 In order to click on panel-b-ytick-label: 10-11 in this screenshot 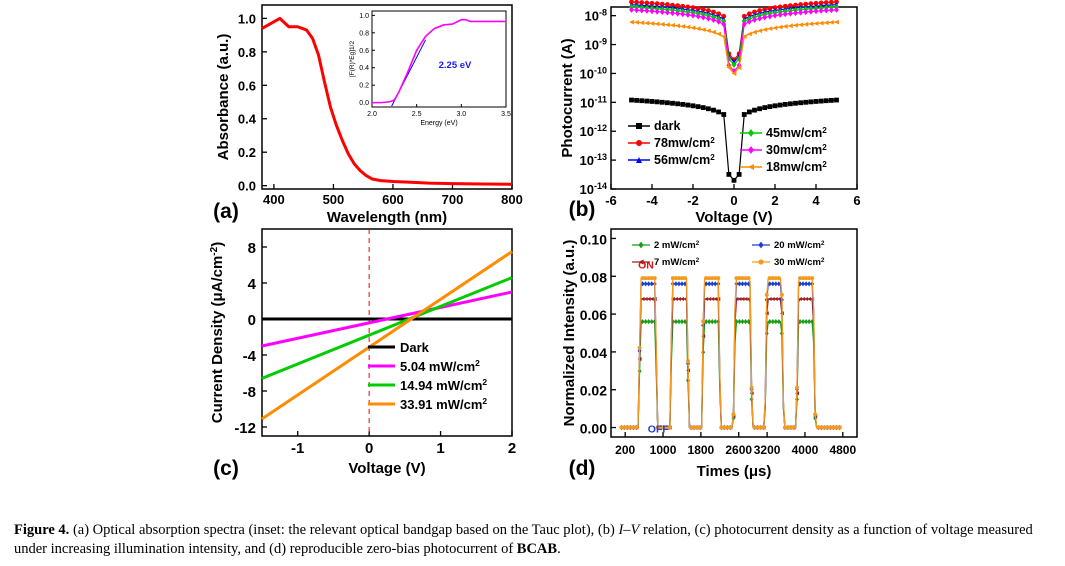, I will do `click(593, 102)`.